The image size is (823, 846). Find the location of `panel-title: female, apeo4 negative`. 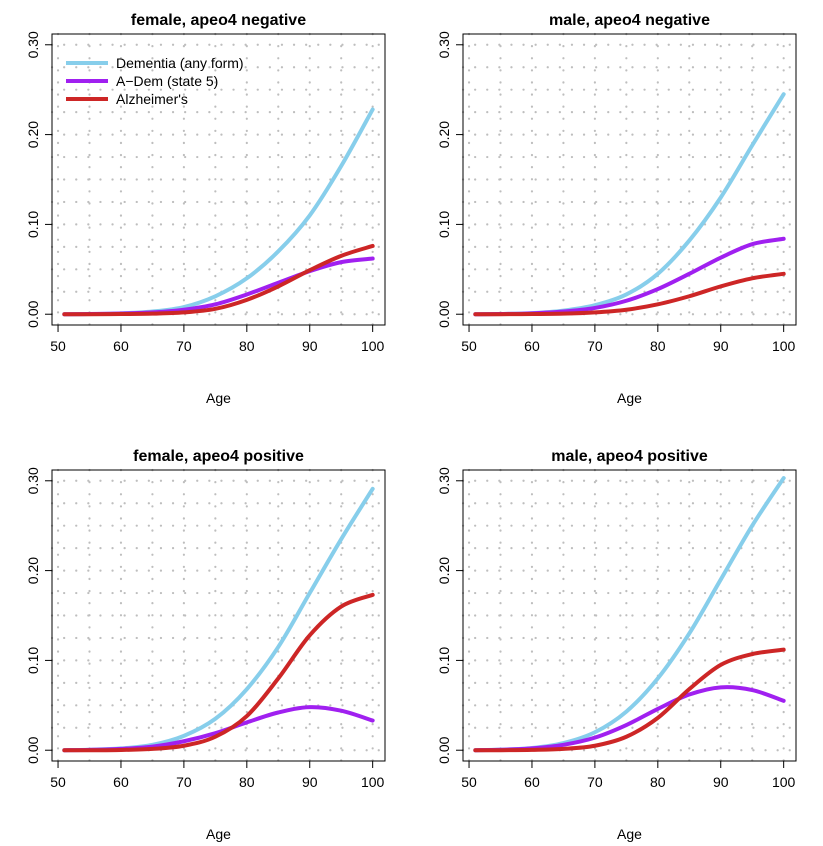

panel-title: female, apeo4 negative is located at coordinates (218, 20).